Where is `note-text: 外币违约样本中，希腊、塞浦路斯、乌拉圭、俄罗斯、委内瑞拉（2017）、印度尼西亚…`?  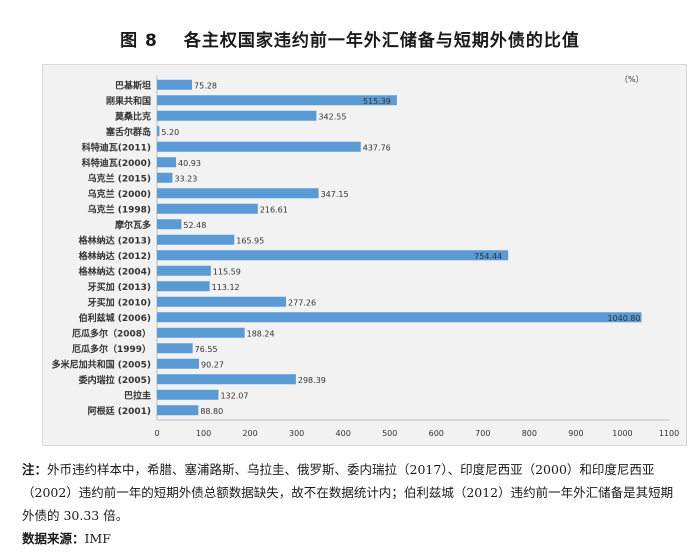
note-text: 外币违约样本中，希腊、塞浦路斯、乌拉圭、俄罗斯、委内瑞拉（2017）、印度尼西亚… is located at coordinates (348, 492).